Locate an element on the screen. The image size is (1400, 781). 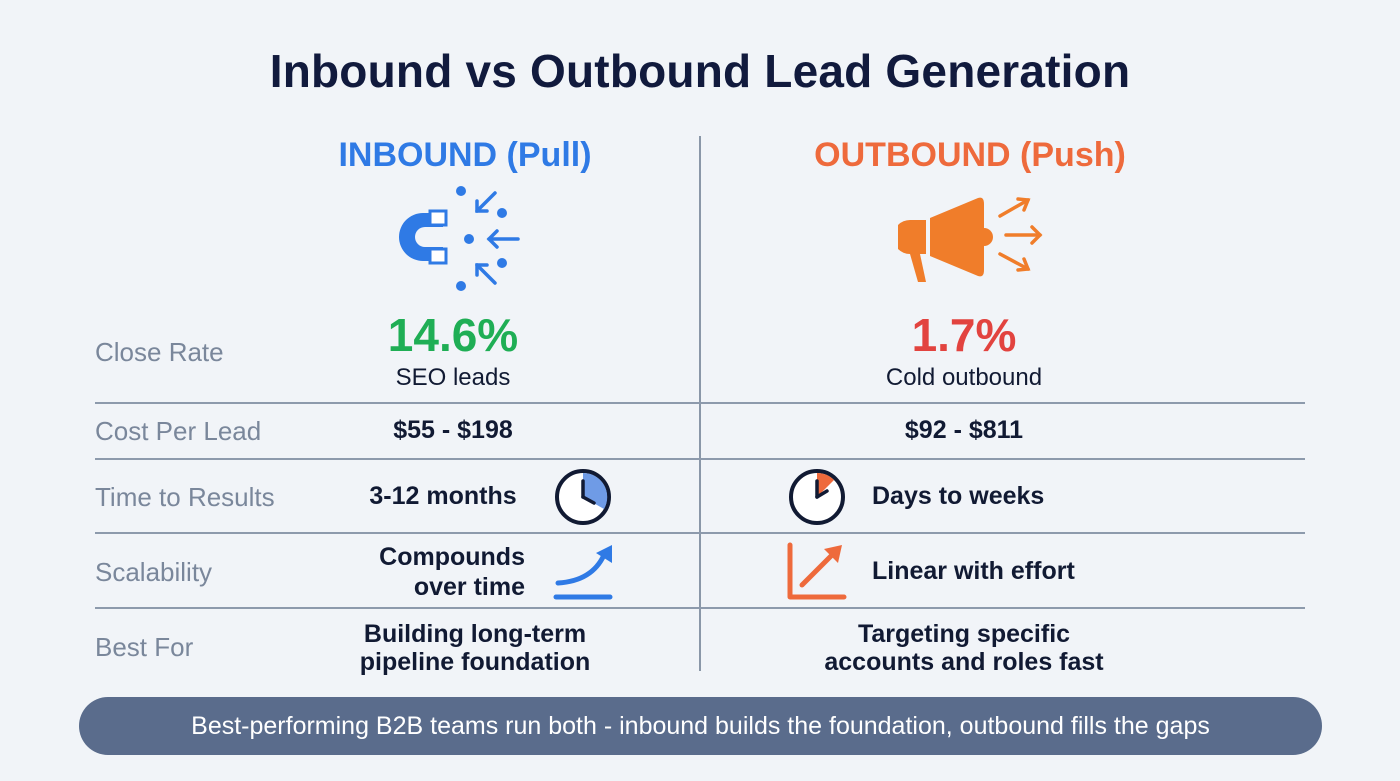
curve-up-arrow-icon is located at coordinates (584, 572).